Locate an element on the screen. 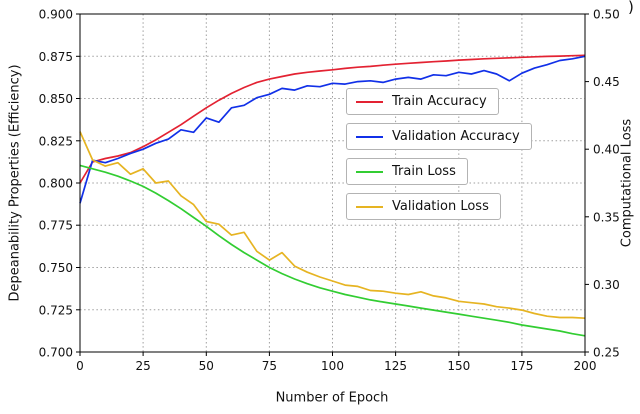 The image size is (640, 414). legend-validation-loss: Validation Loss is located at coordinates (423, 206).